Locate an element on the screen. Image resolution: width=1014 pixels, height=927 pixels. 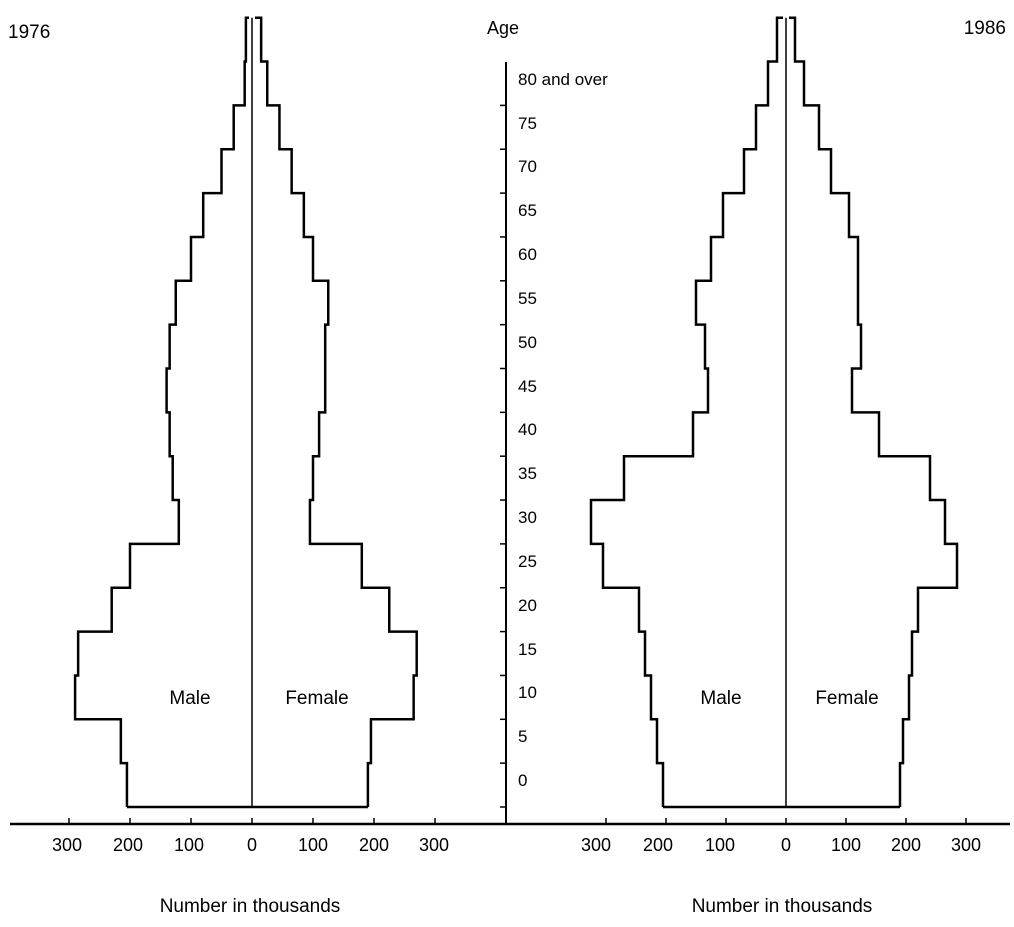
x-tick-labels-left: 300 200 100 0 100 200 300 is located at coordinates (250, 845).